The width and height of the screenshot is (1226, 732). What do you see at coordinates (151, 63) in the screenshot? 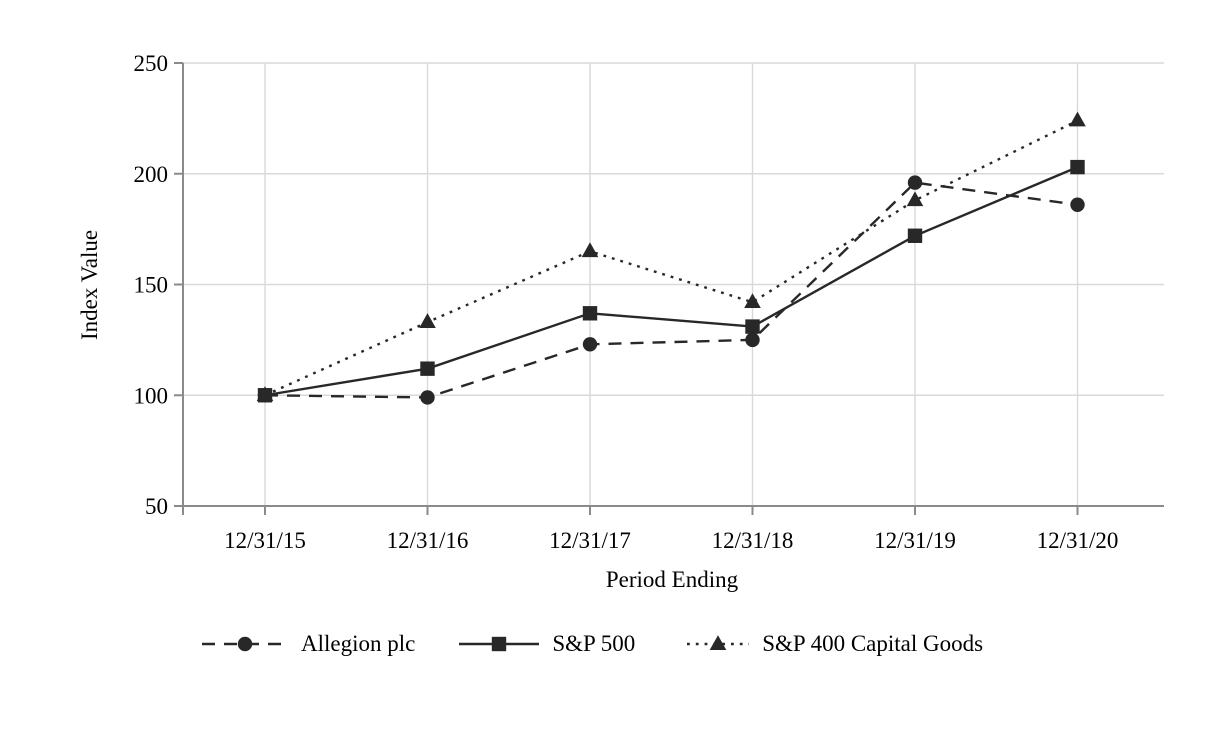
I see `y-tick-label: 250` at bounding box center [151, 63].